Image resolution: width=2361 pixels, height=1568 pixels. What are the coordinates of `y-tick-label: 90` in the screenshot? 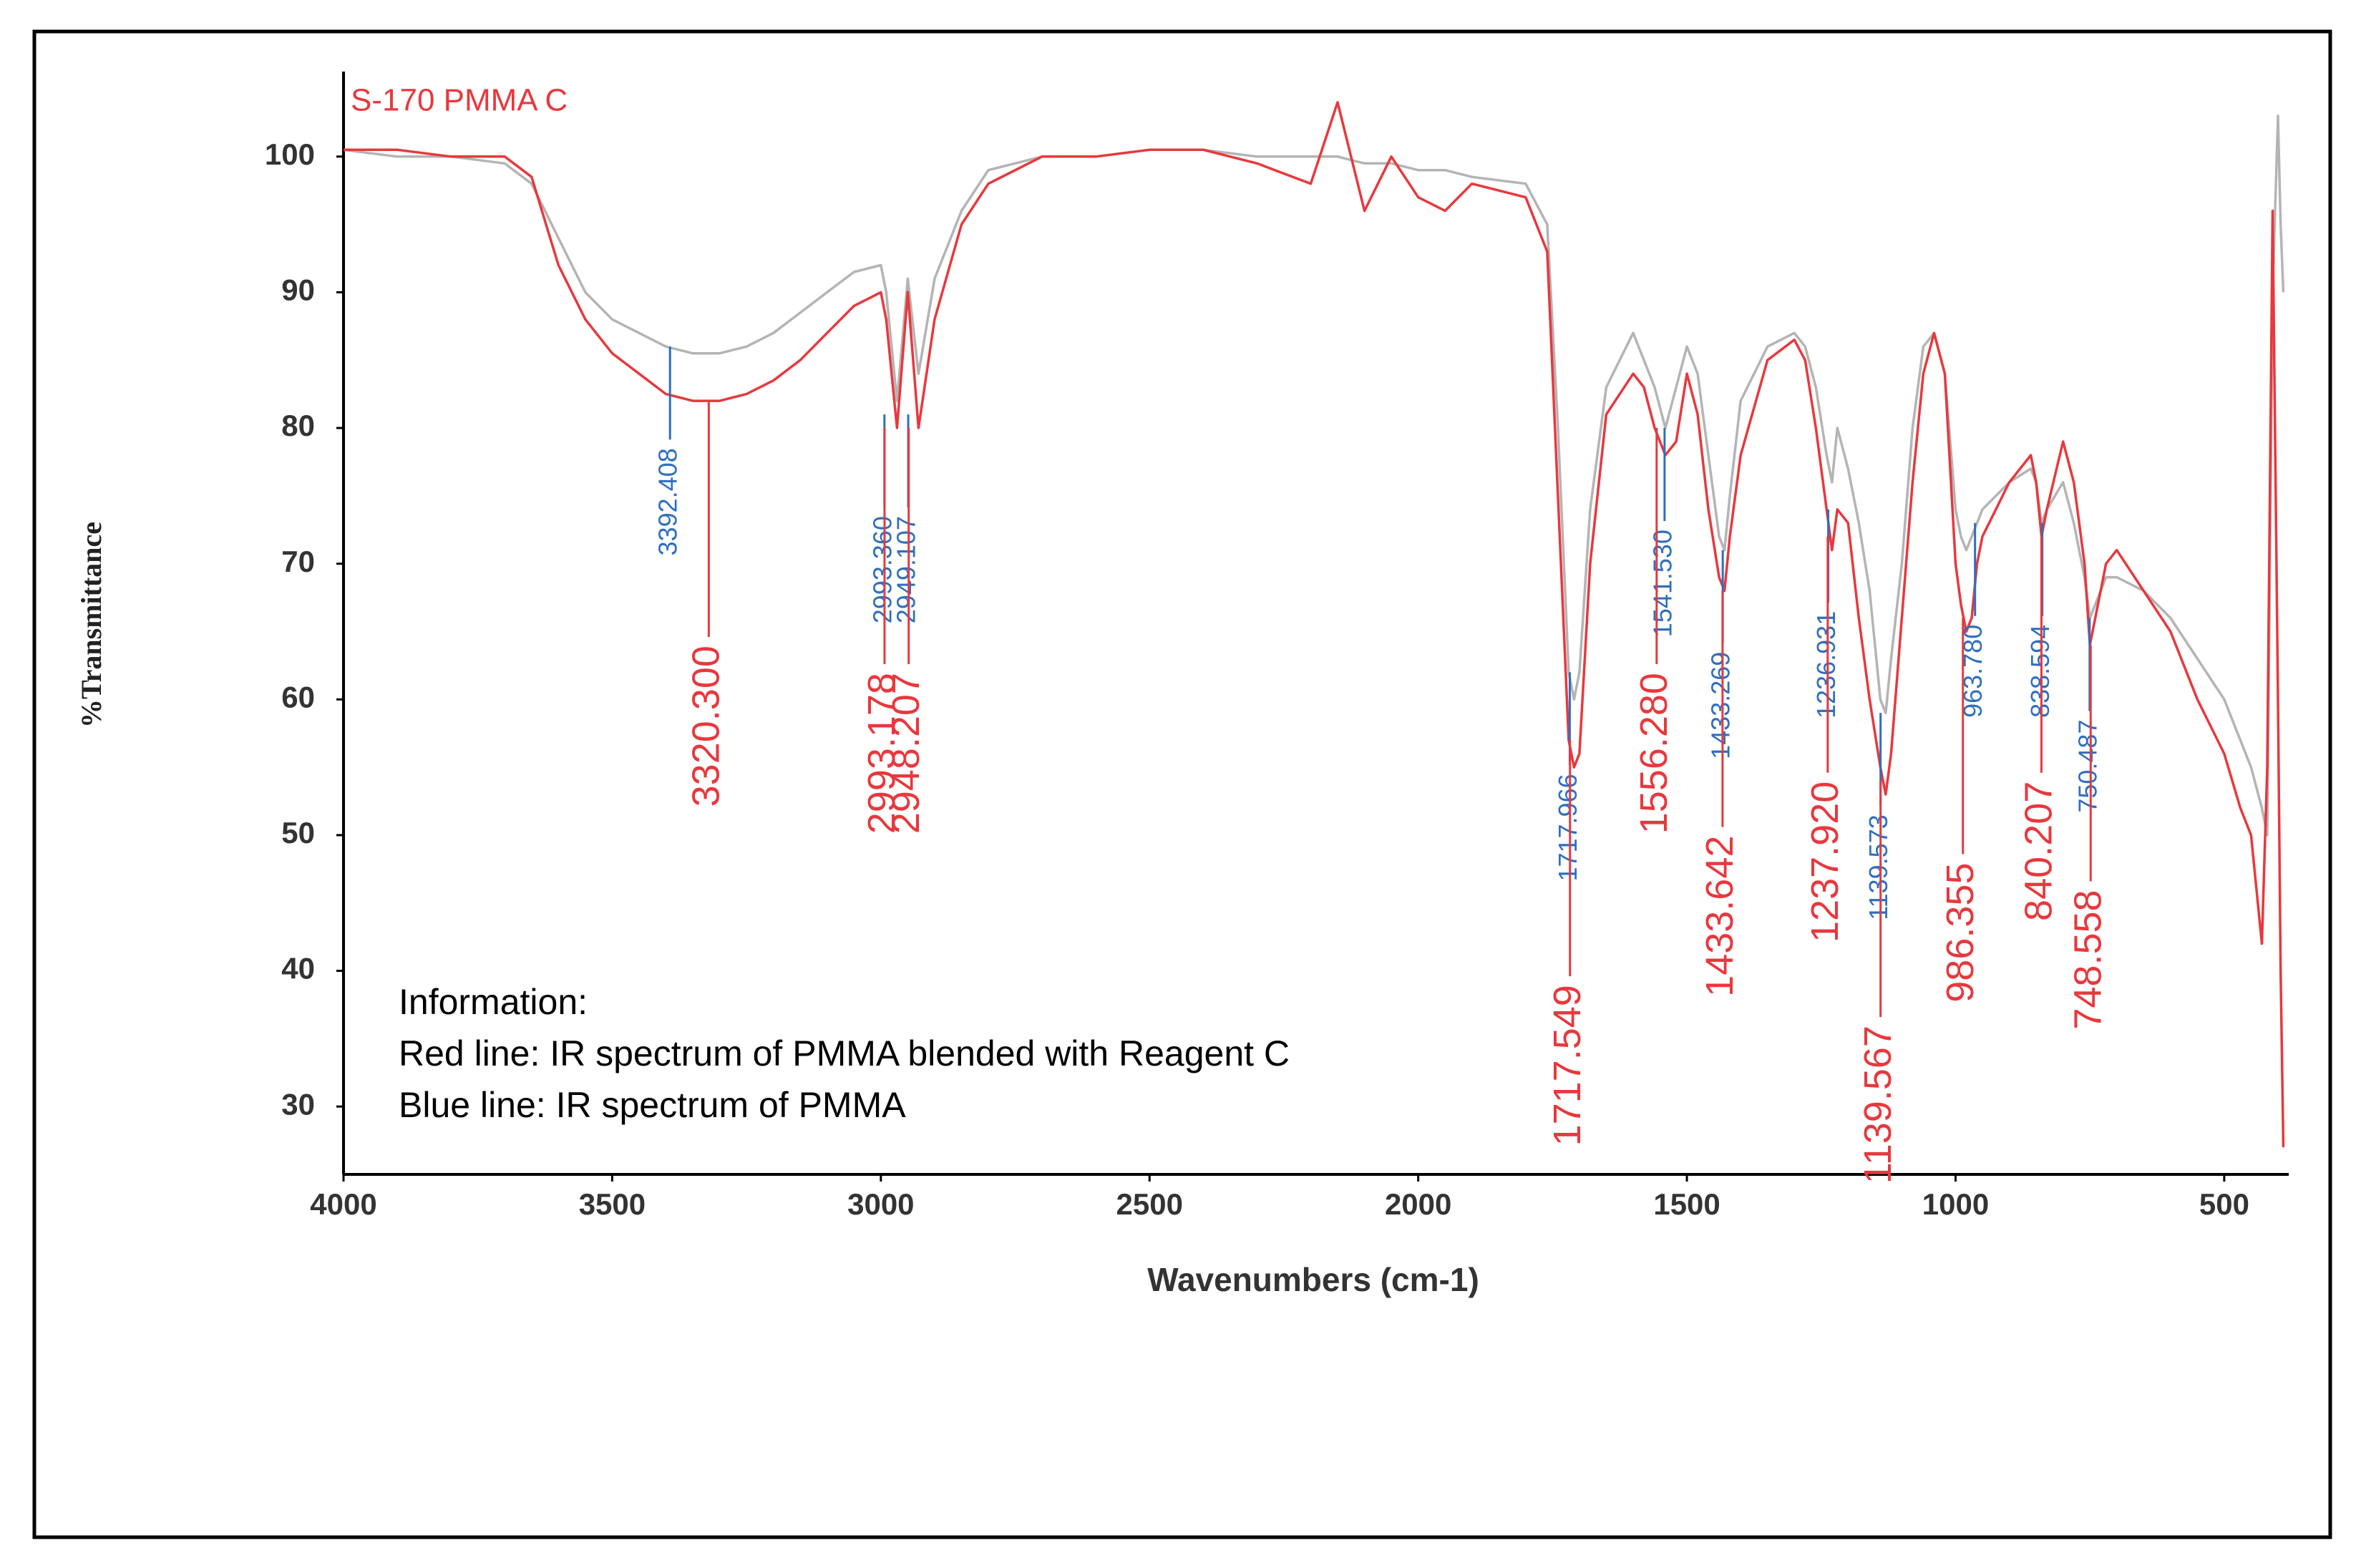 It's located at (298, 290).